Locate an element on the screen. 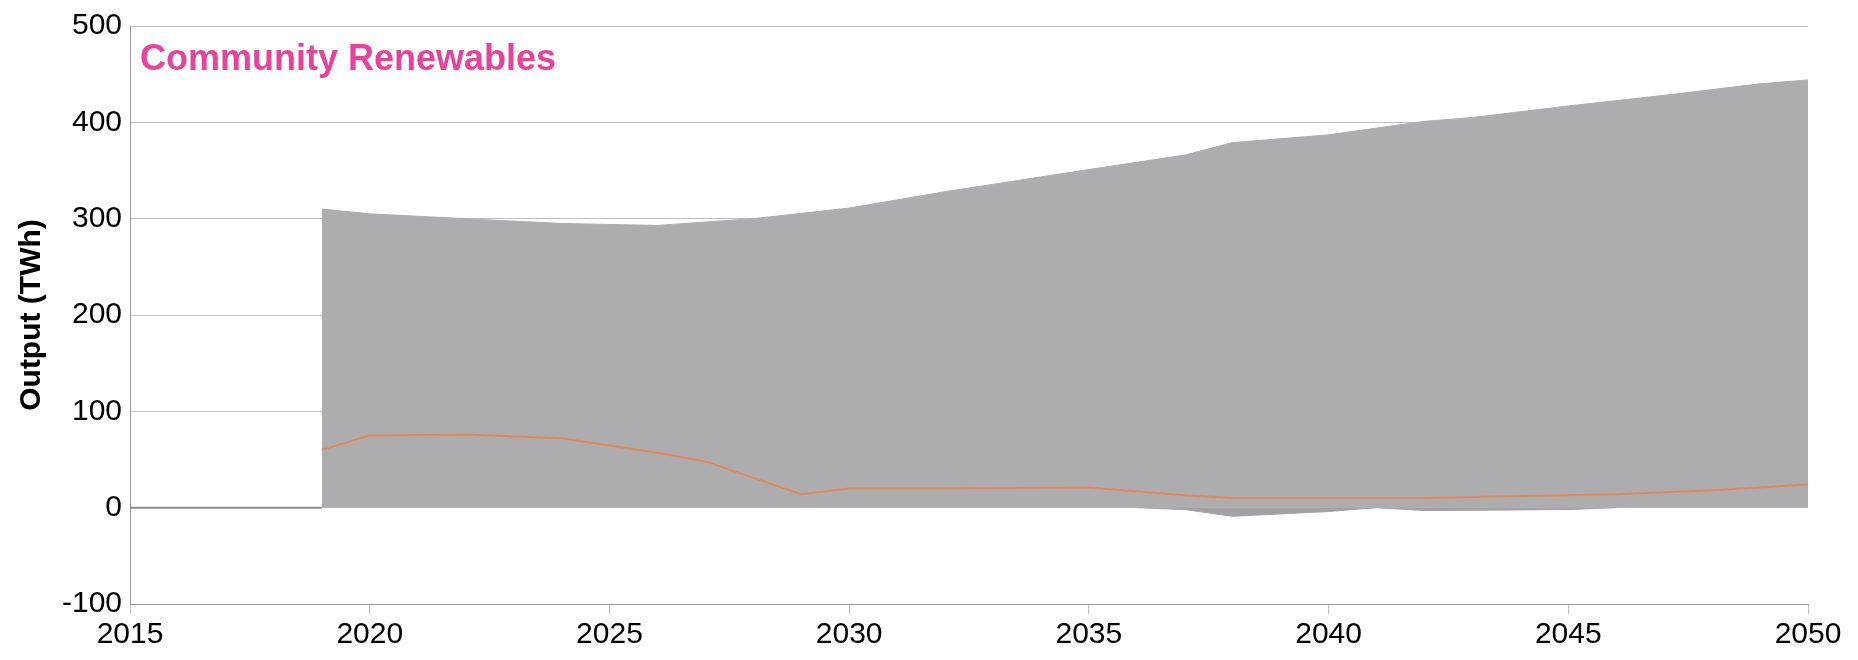 Image resolution: width=1858 pixels, height=660 pixels. x-tick-label: 2015 is located at coordinates (130, 633).